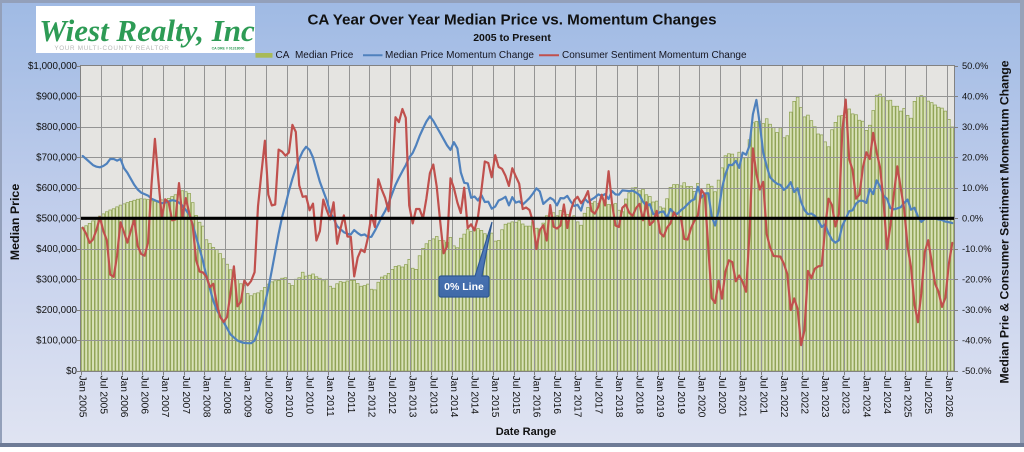 The image size is (1024, 452). Describe the element at coordinates (56, 280) in the screenshot. I see `svg-text: $300,000` at that location.